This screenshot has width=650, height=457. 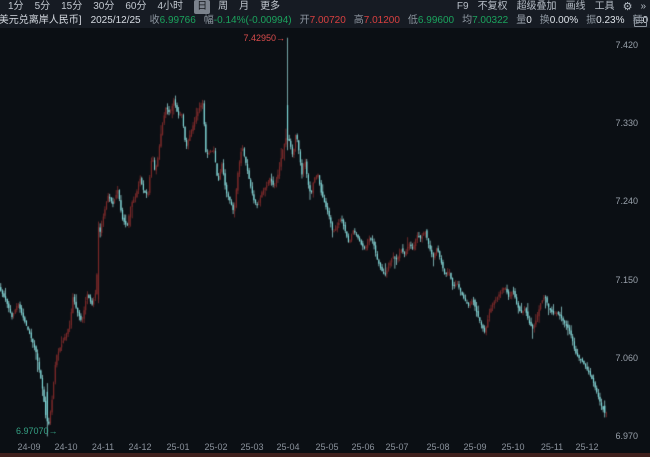 I want to click on period-tabs: 1分 5分 15分 30分 60分 4小时日周月更多, so click(x=149, y=7).